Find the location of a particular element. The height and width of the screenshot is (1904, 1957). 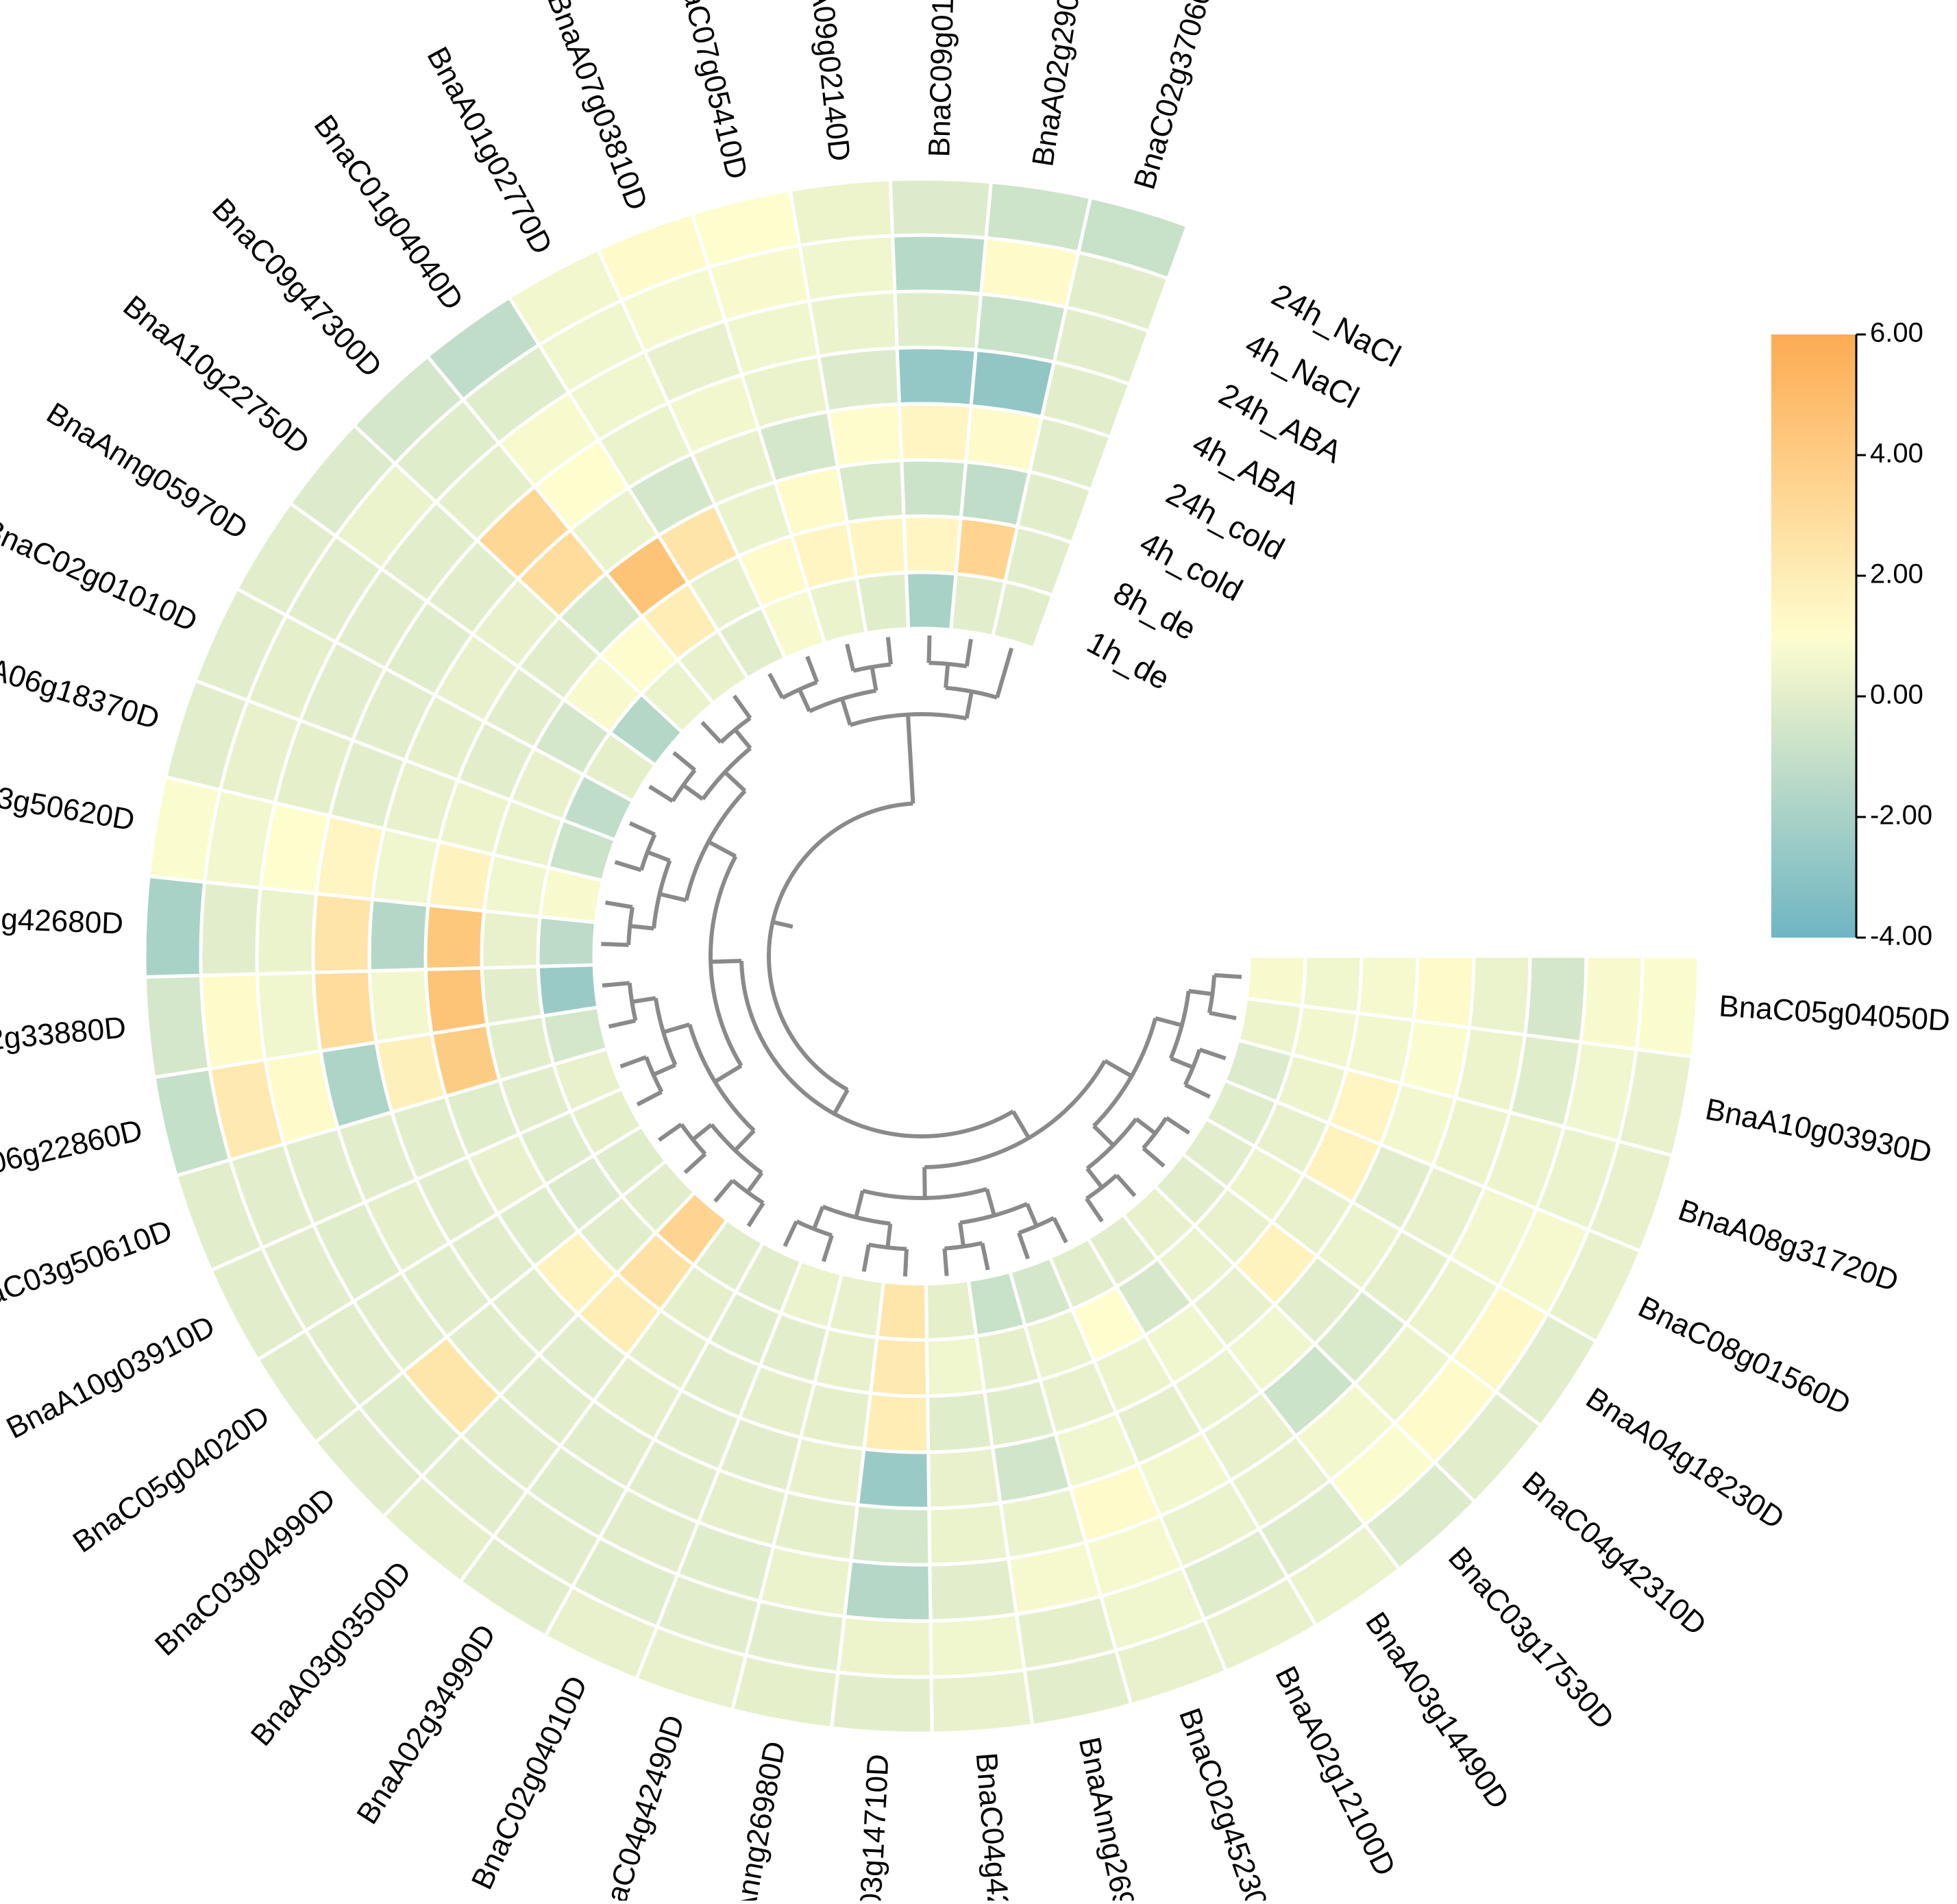

gene-label: BnaA09g02140D is located at coordinates (828, 81).